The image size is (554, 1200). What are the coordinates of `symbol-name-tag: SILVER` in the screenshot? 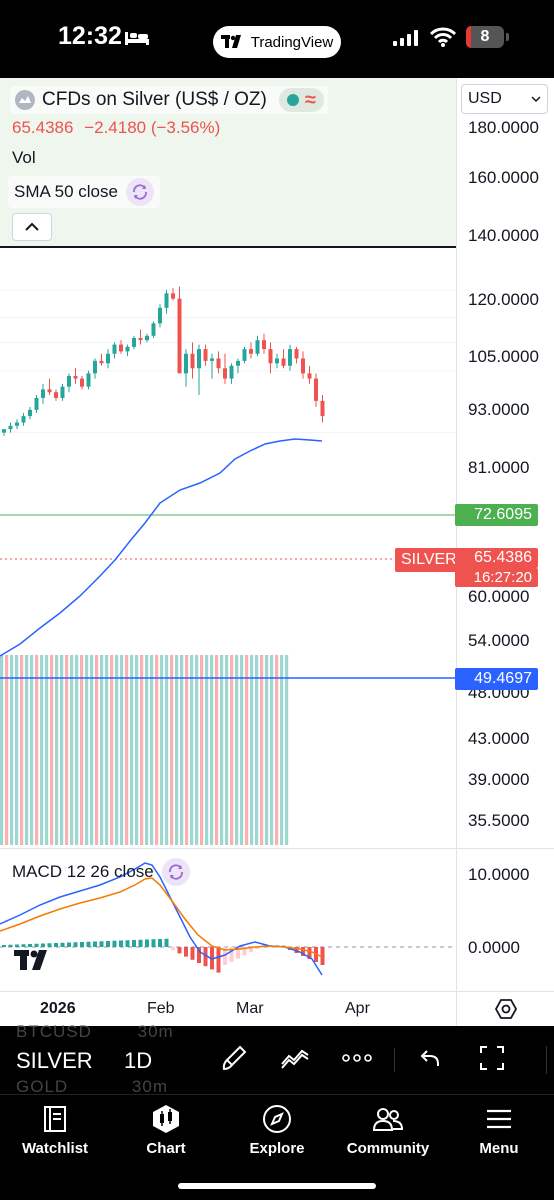 It's located at (429, 560).